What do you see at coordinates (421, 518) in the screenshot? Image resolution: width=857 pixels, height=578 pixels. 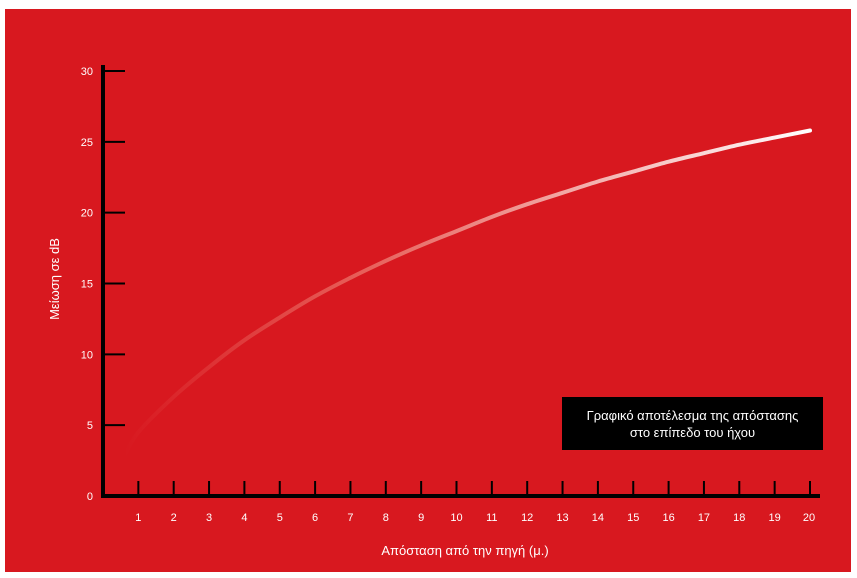 I see `x-tick-label: 9` at bounding box center [421, 518].